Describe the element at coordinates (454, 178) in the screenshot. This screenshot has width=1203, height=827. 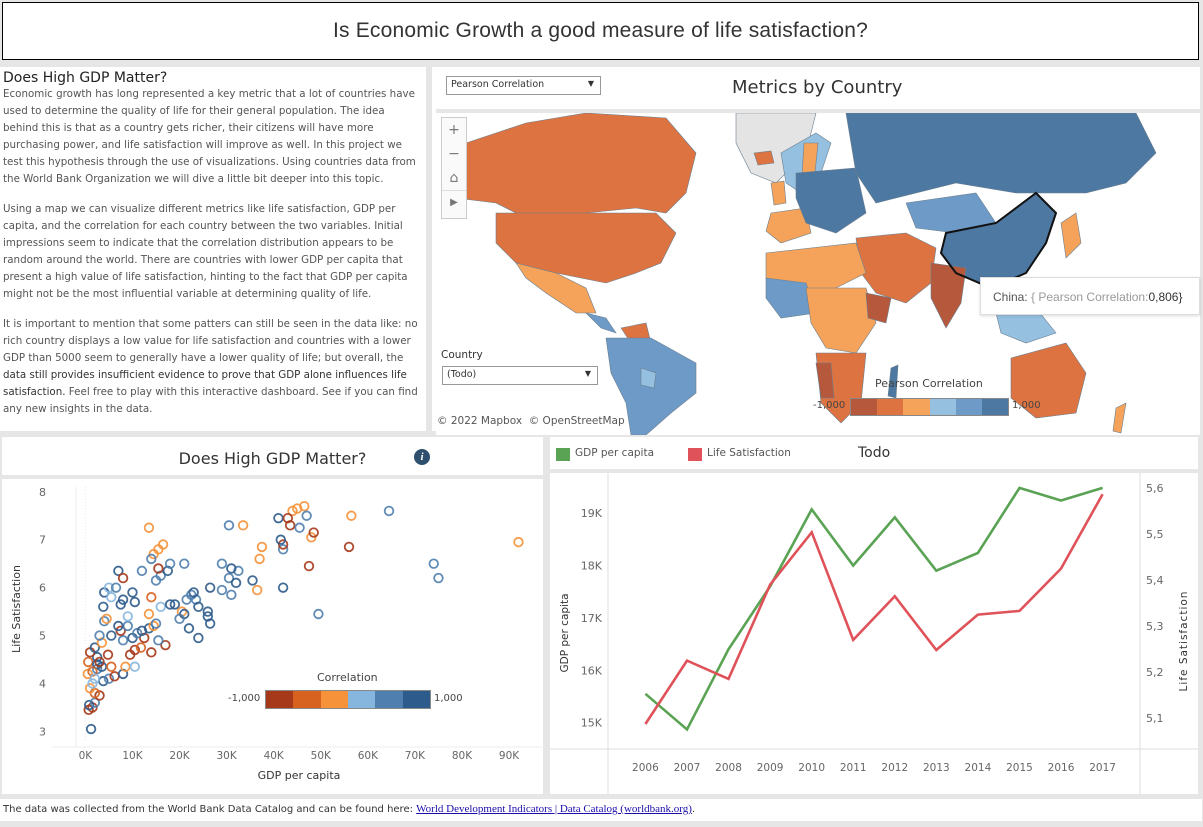
I see `home-icon: ⌂` at that location.